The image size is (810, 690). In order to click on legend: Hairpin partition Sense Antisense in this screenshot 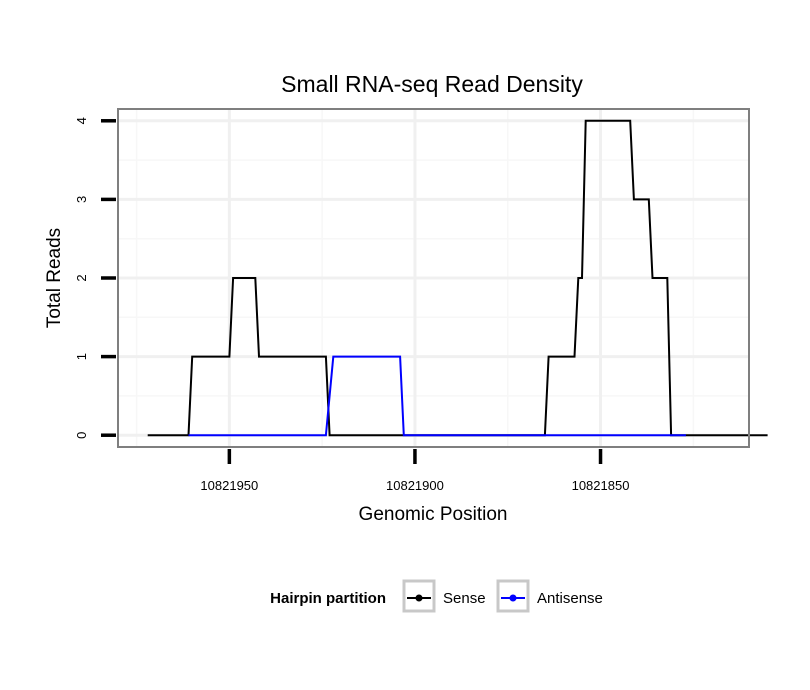, I will do `click(436, 596)`.